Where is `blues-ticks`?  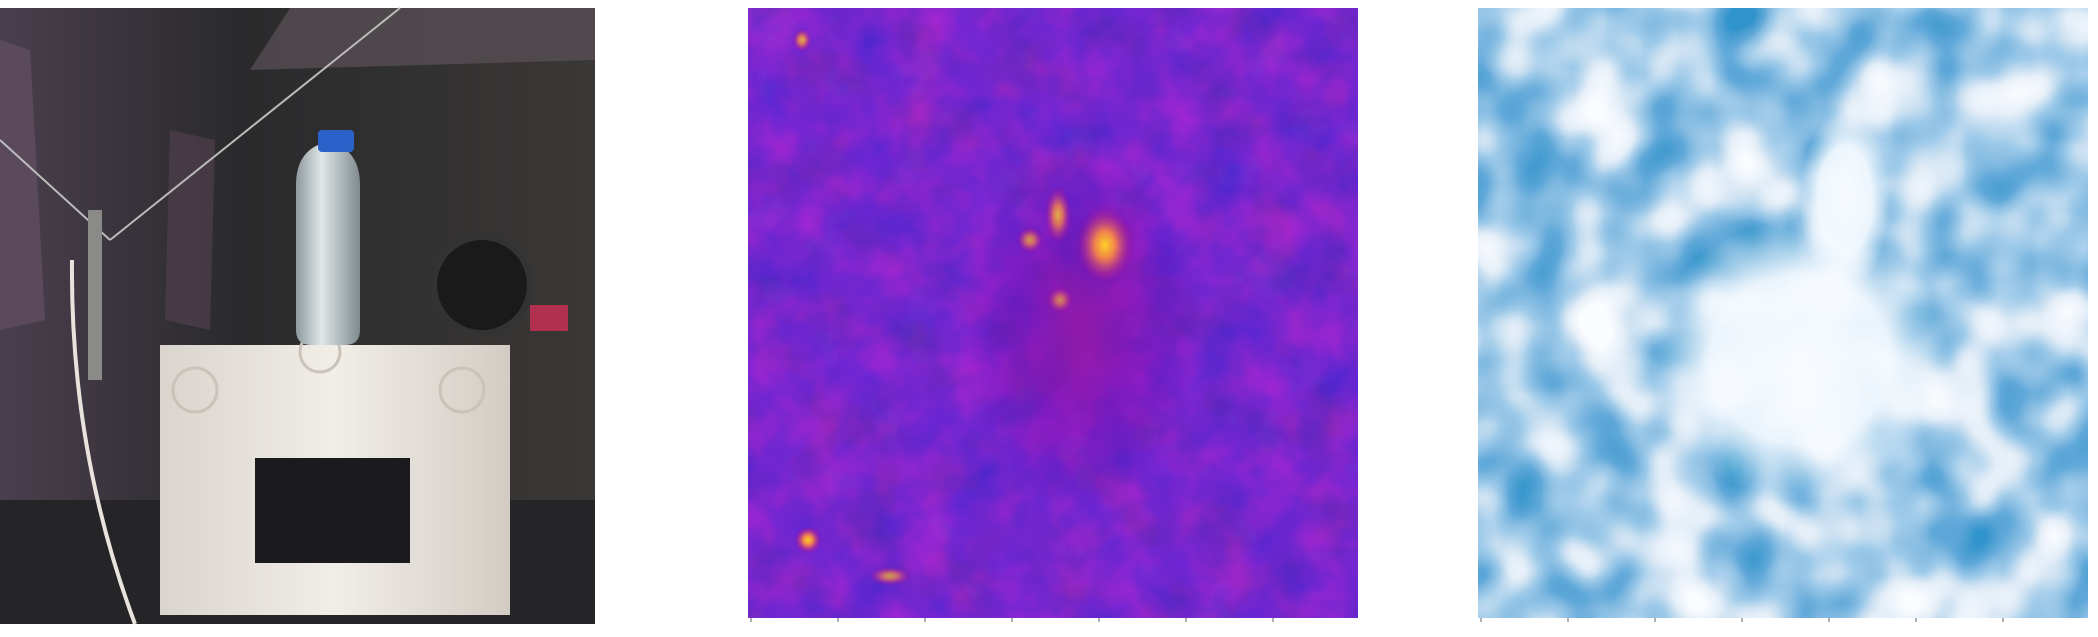
blues-ticks is located at coordinates (1742, 620).